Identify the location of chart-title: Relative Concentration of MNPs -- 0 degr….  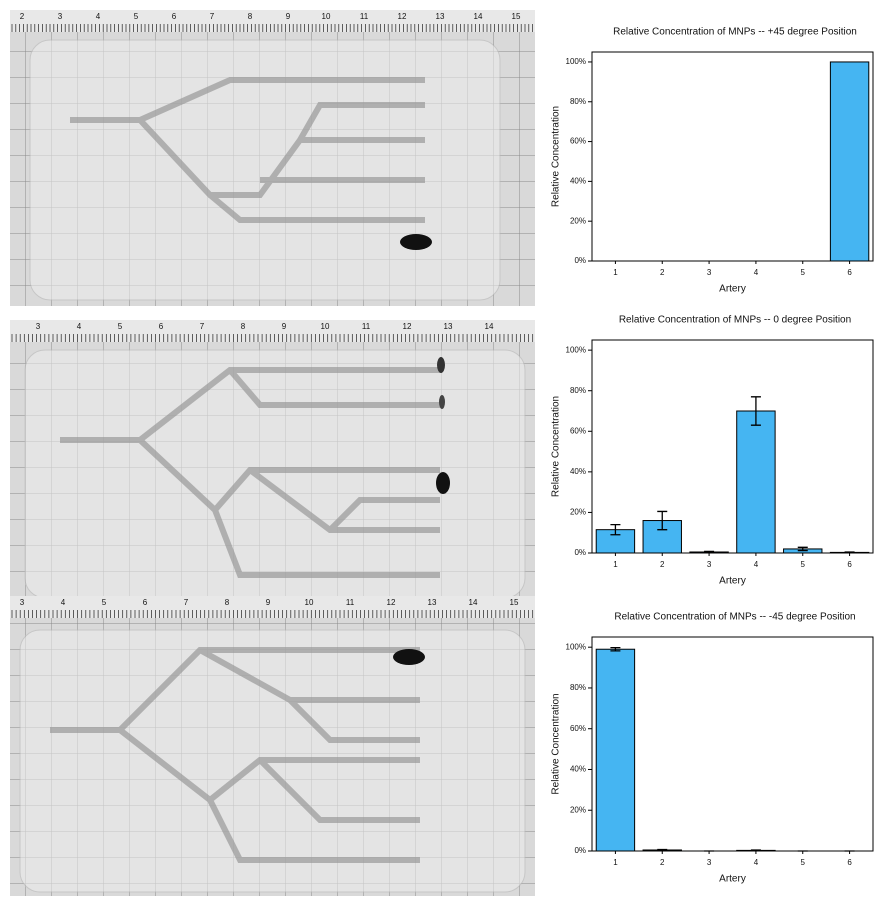
(735, 320).